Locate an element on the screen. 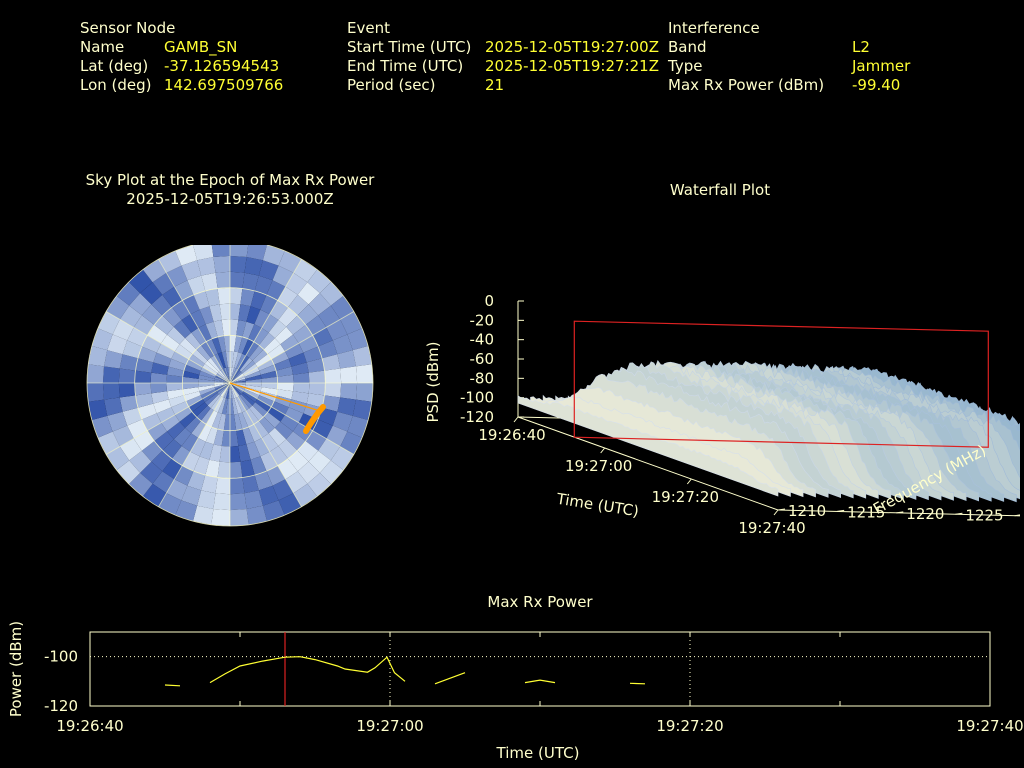  maxrx-plot-frame is located at coordinates (540, 669).